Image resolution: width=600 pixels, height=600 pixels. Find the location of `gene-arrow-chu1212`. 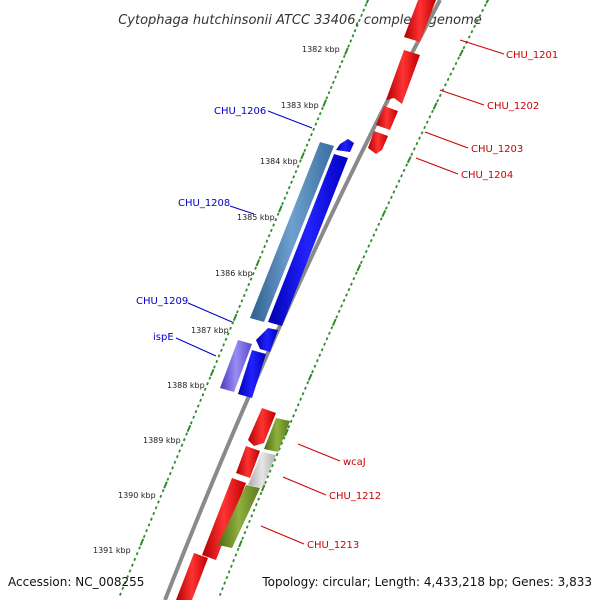

gene-arrow-chu1212 is located at coordinates (262, 470).